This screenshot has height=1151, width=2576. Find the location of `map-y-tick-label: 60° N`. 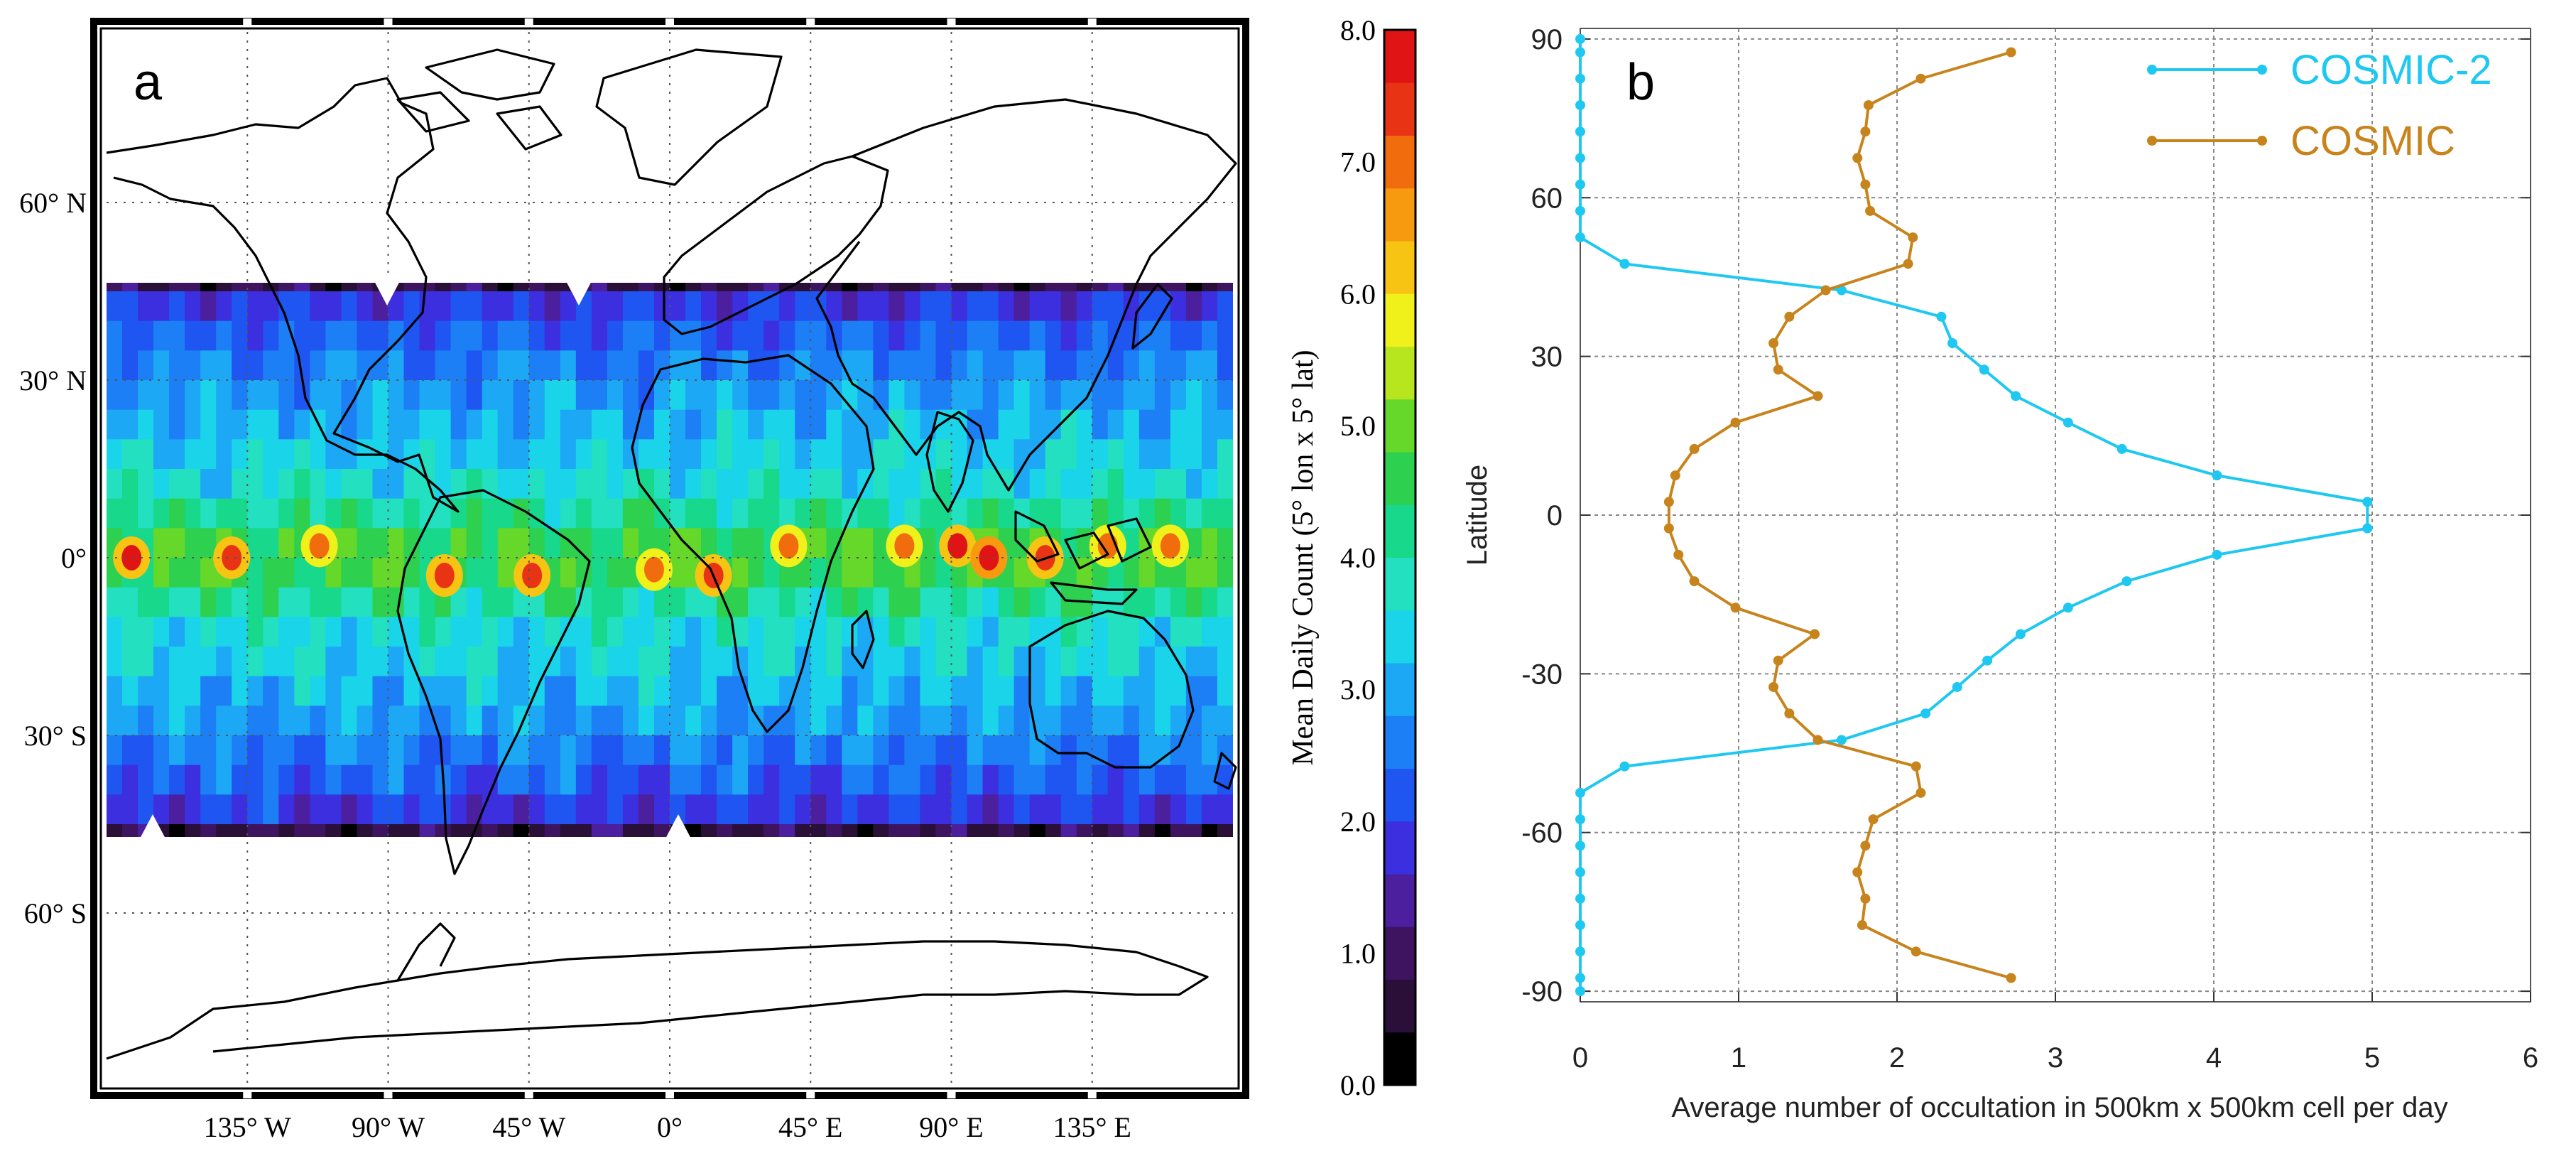

map-y-tick-label: 60° N is located at coordinates (53, 203).